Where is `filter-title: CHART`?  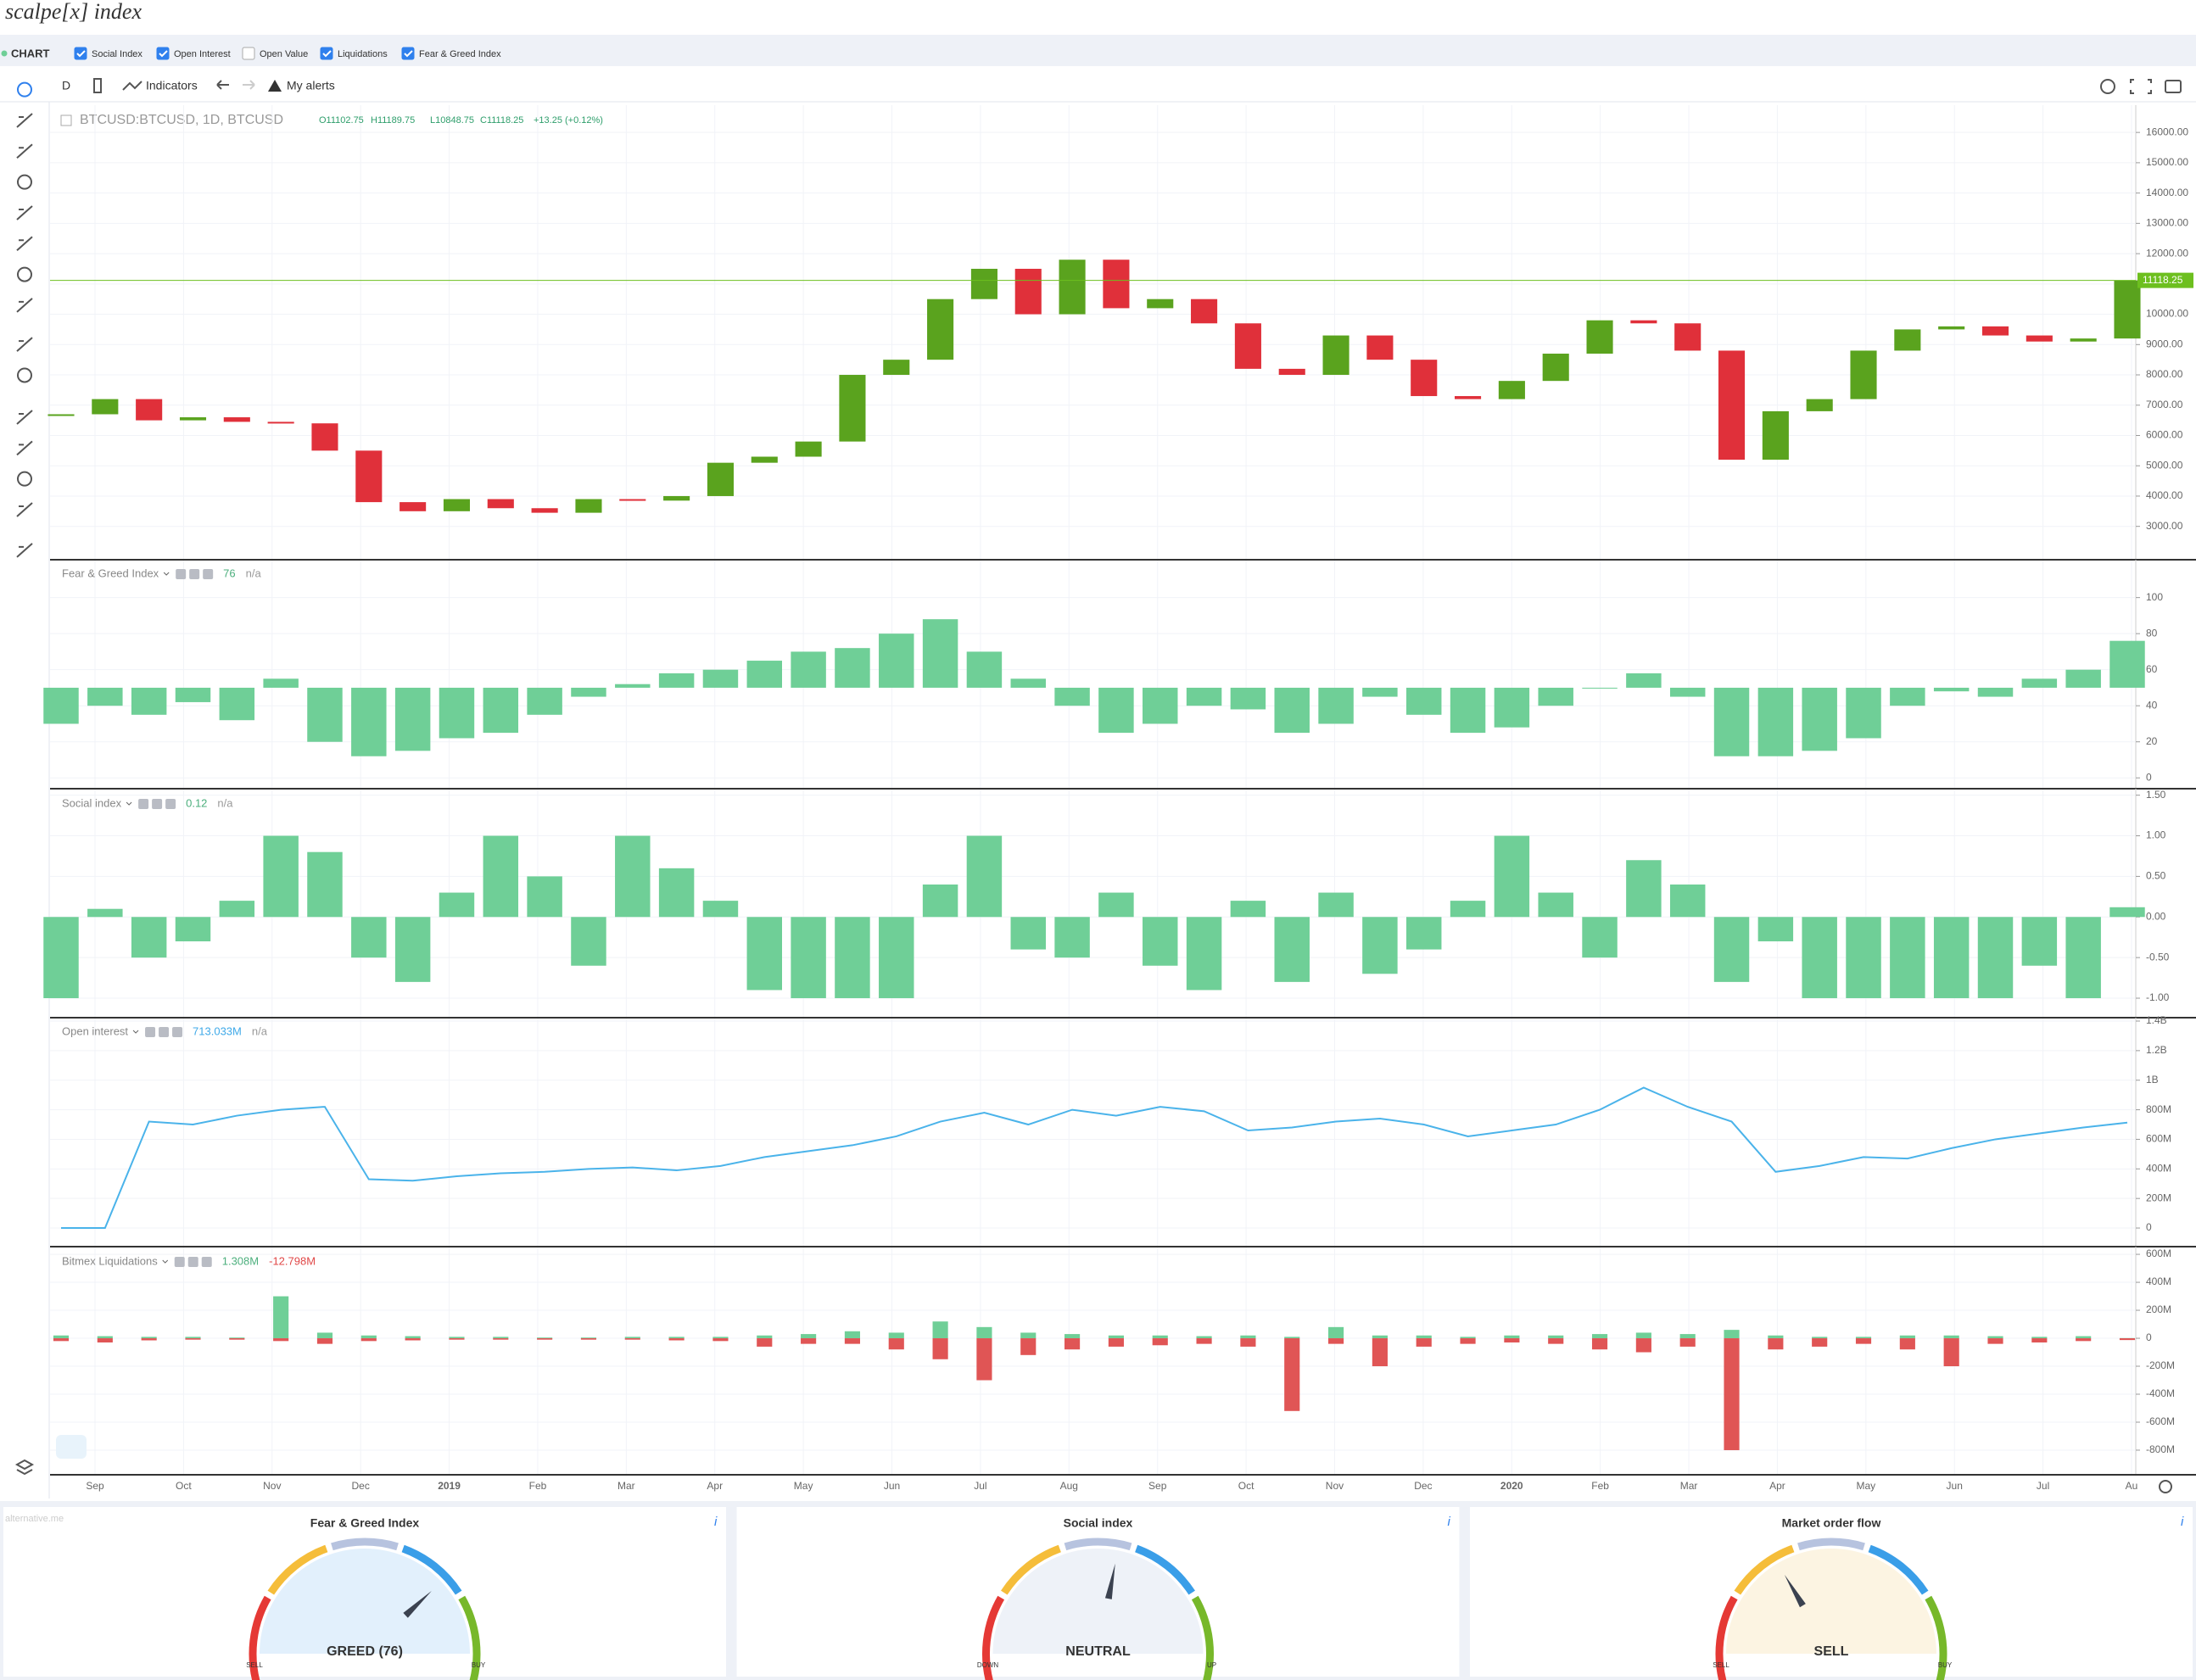 filter-title: CHART is located at coordinates (30, 53).